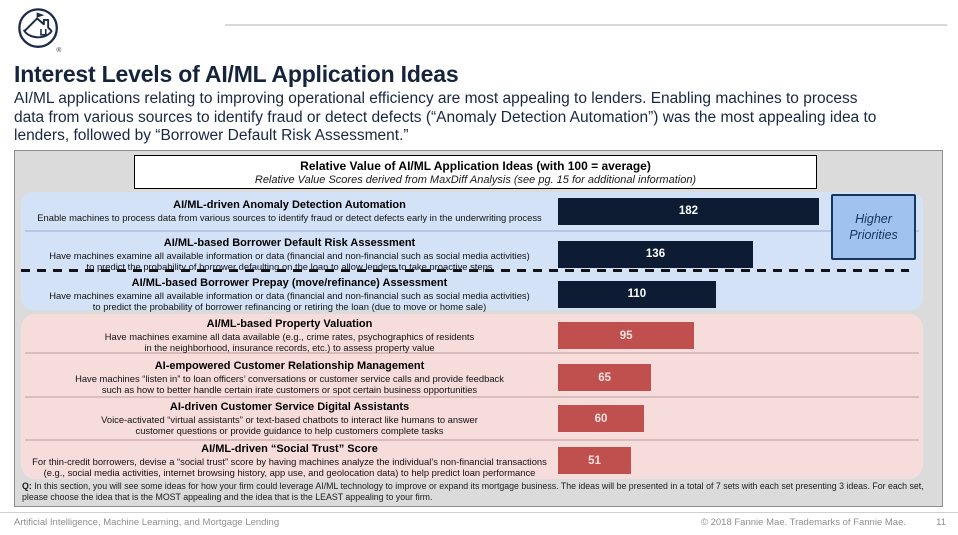  I want to click on bar-value: 136, so click(655, 254).